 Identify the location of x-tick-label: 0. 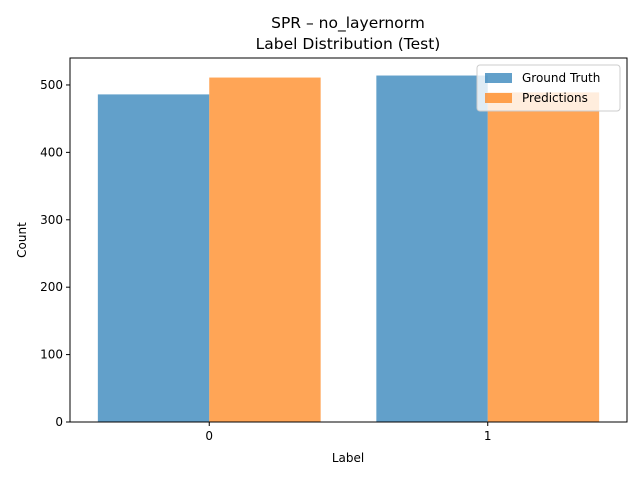
(209, 436).